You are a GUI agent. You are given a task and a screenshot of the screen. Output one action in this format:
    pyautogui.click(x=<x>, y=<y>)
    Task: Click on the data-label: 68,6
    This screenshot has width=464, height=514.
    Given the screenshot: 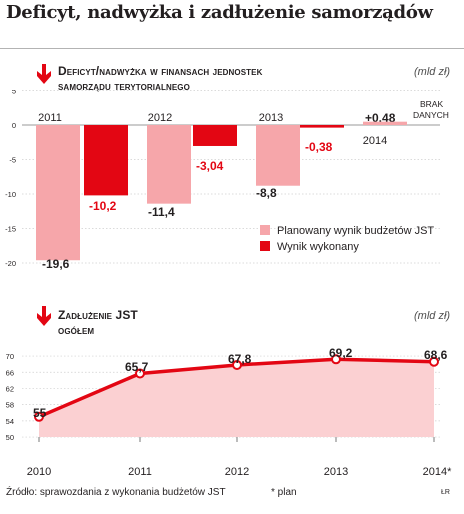 What is the action you would take?
    pyautogui.click(x=436, y=355)
    